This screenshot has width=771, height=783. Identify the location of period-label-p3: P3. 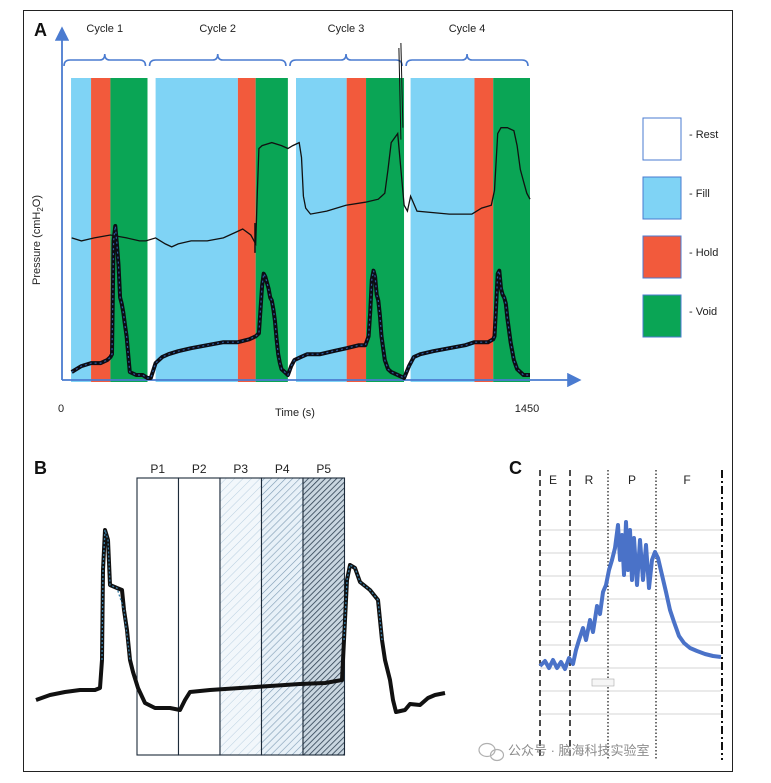
(240, 469).